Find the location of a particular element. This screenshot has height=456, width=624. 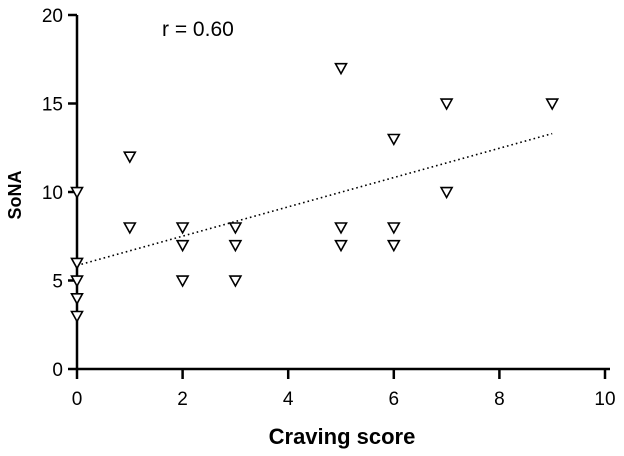

x-tick-label: 0 is located at coordinates (77, 399).